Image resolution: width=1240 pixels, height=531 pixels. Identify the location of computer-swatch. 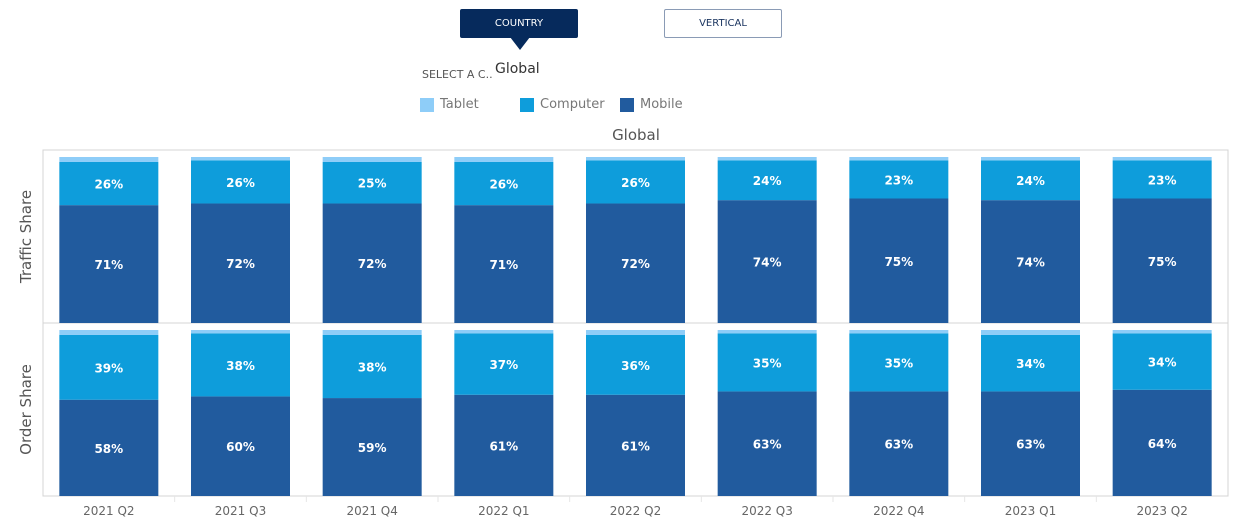
(527, 104).